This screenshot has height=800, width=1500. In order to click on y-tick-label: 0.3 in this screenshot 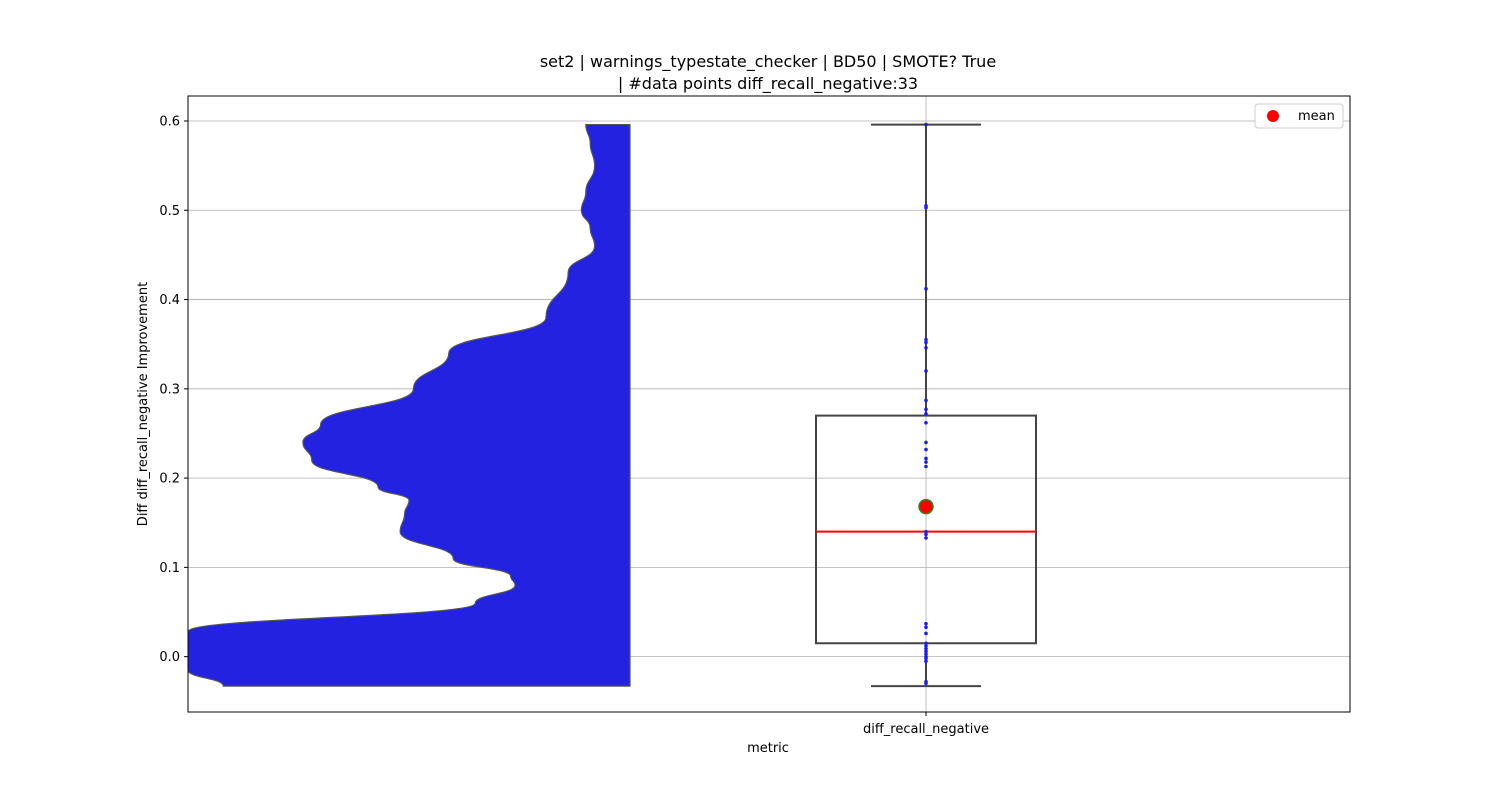, I will do `click(169, 389)`.